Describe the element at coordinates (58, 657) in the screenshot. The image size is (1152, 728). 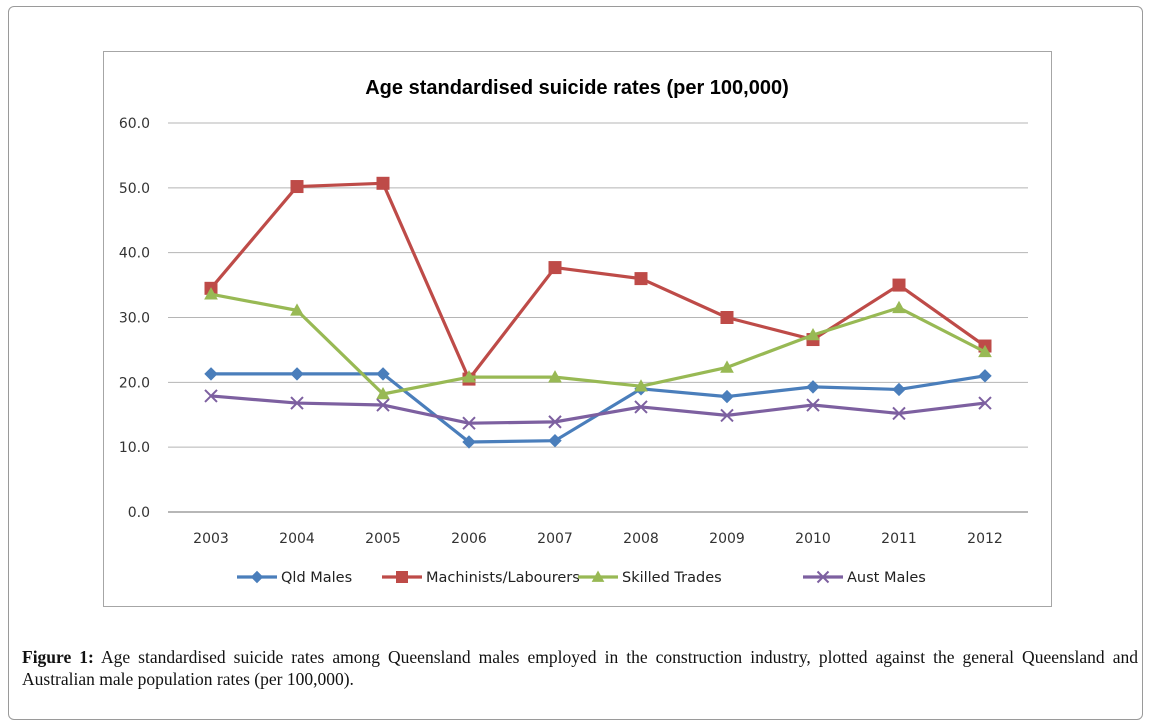
I see `caption-label: Figure 1:` at that location.